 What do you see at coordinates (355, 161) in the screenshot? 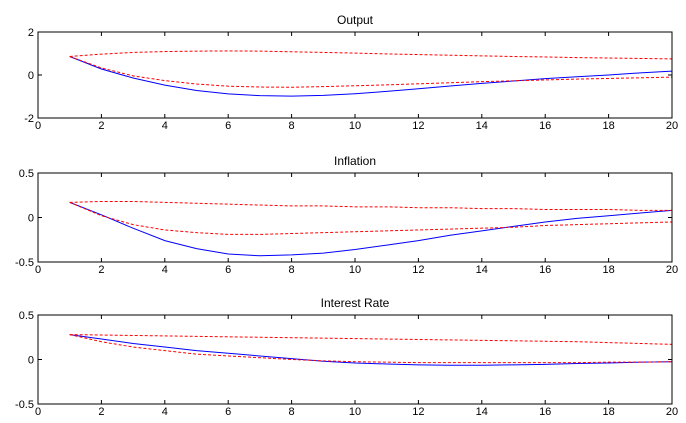
I see `panel-2-title: Inflation` at bounding box center [355, 161].